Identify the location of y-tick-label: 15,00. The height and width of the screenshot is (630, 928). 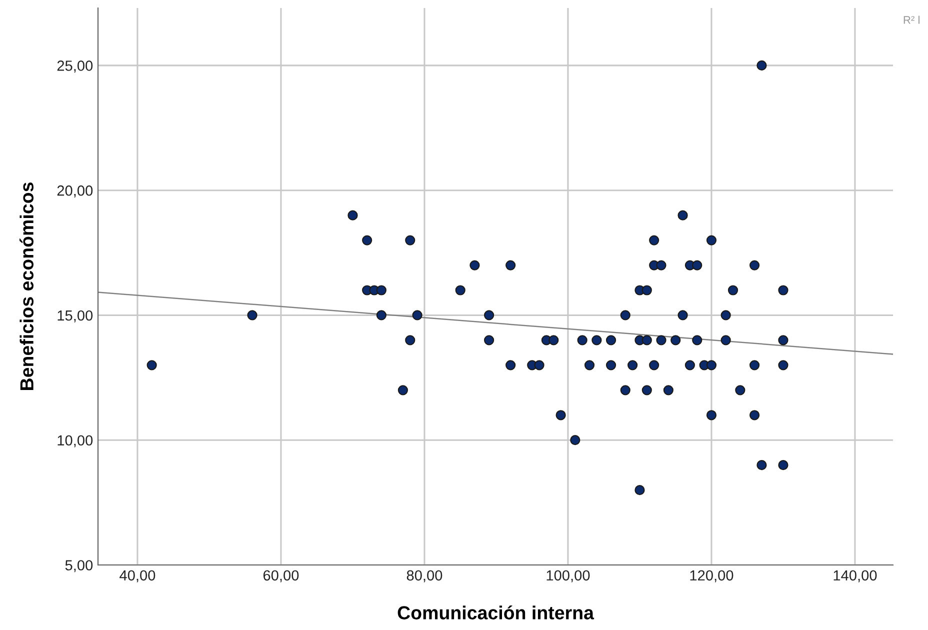
(75, 316).